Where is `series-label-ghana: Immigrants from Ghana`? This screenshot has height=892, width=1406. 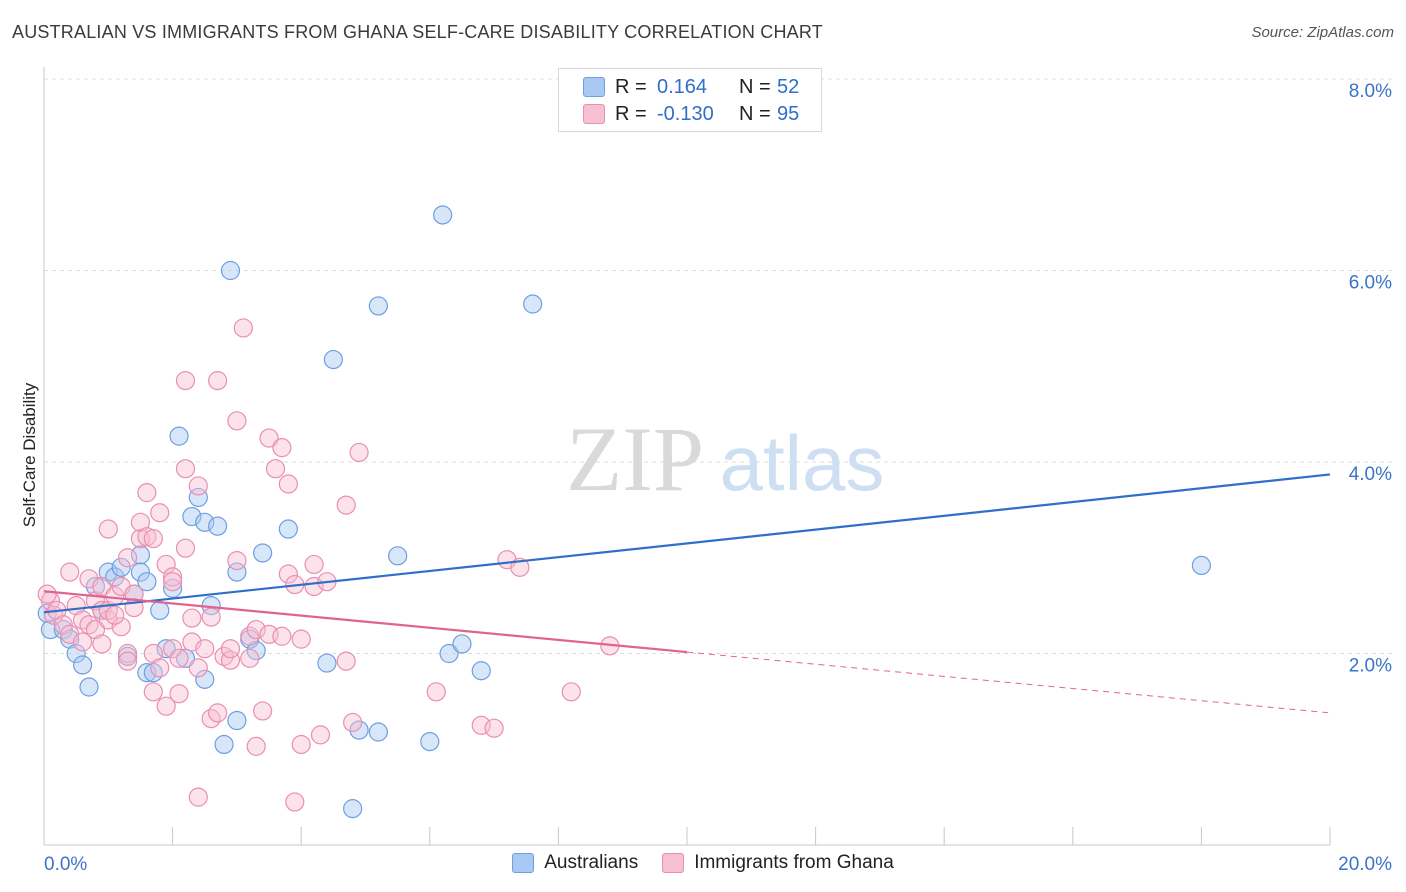 series-label-ghana: Immigrants from Ghana is located at coordinates (794, 862).